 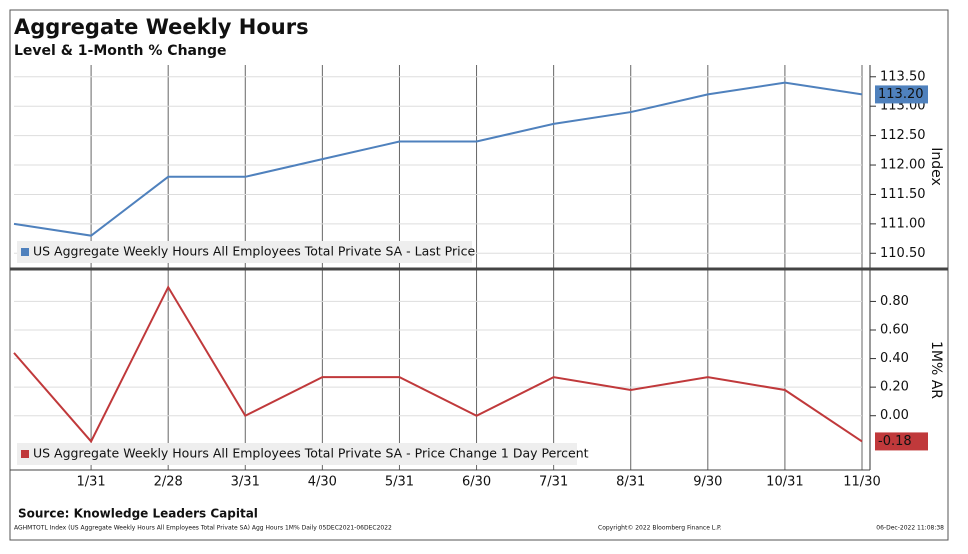 What do you see at coordinates (903, 253) in the screenshot?
I see `y-tick-label: 110.50` at bounding box center [903, 253].